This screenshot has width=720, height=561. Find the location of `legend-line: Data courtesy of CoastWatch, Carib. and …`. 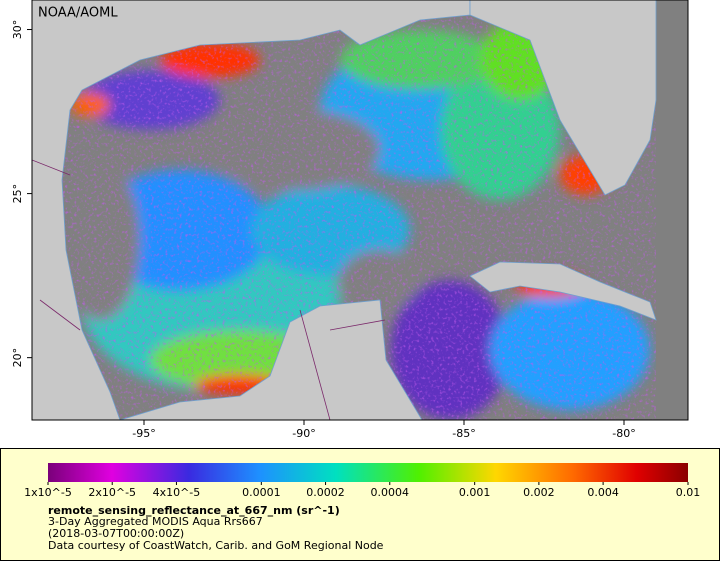

legend-line: Data courtesy of CoastWatch, Carib. and … is located at coordinates (216, 545).